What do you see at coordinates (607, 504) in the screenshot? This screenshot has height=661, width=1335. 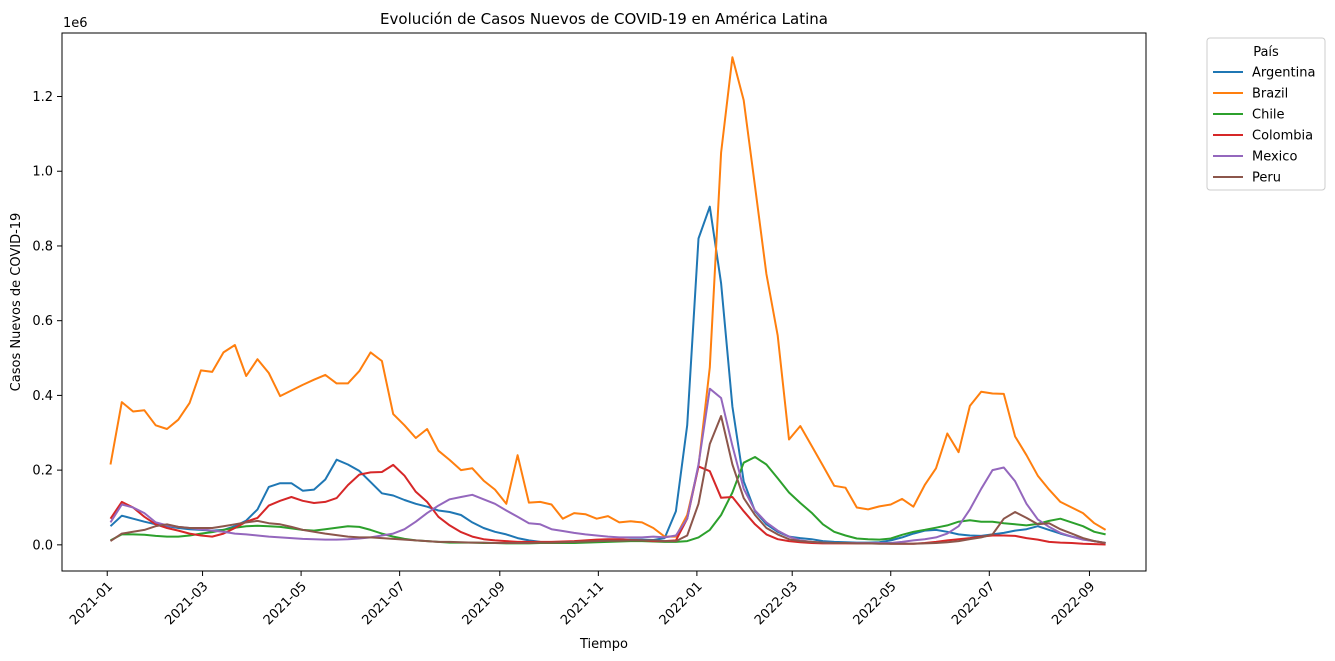 I see `series-line-colombia` at bounding box center [607, 504].